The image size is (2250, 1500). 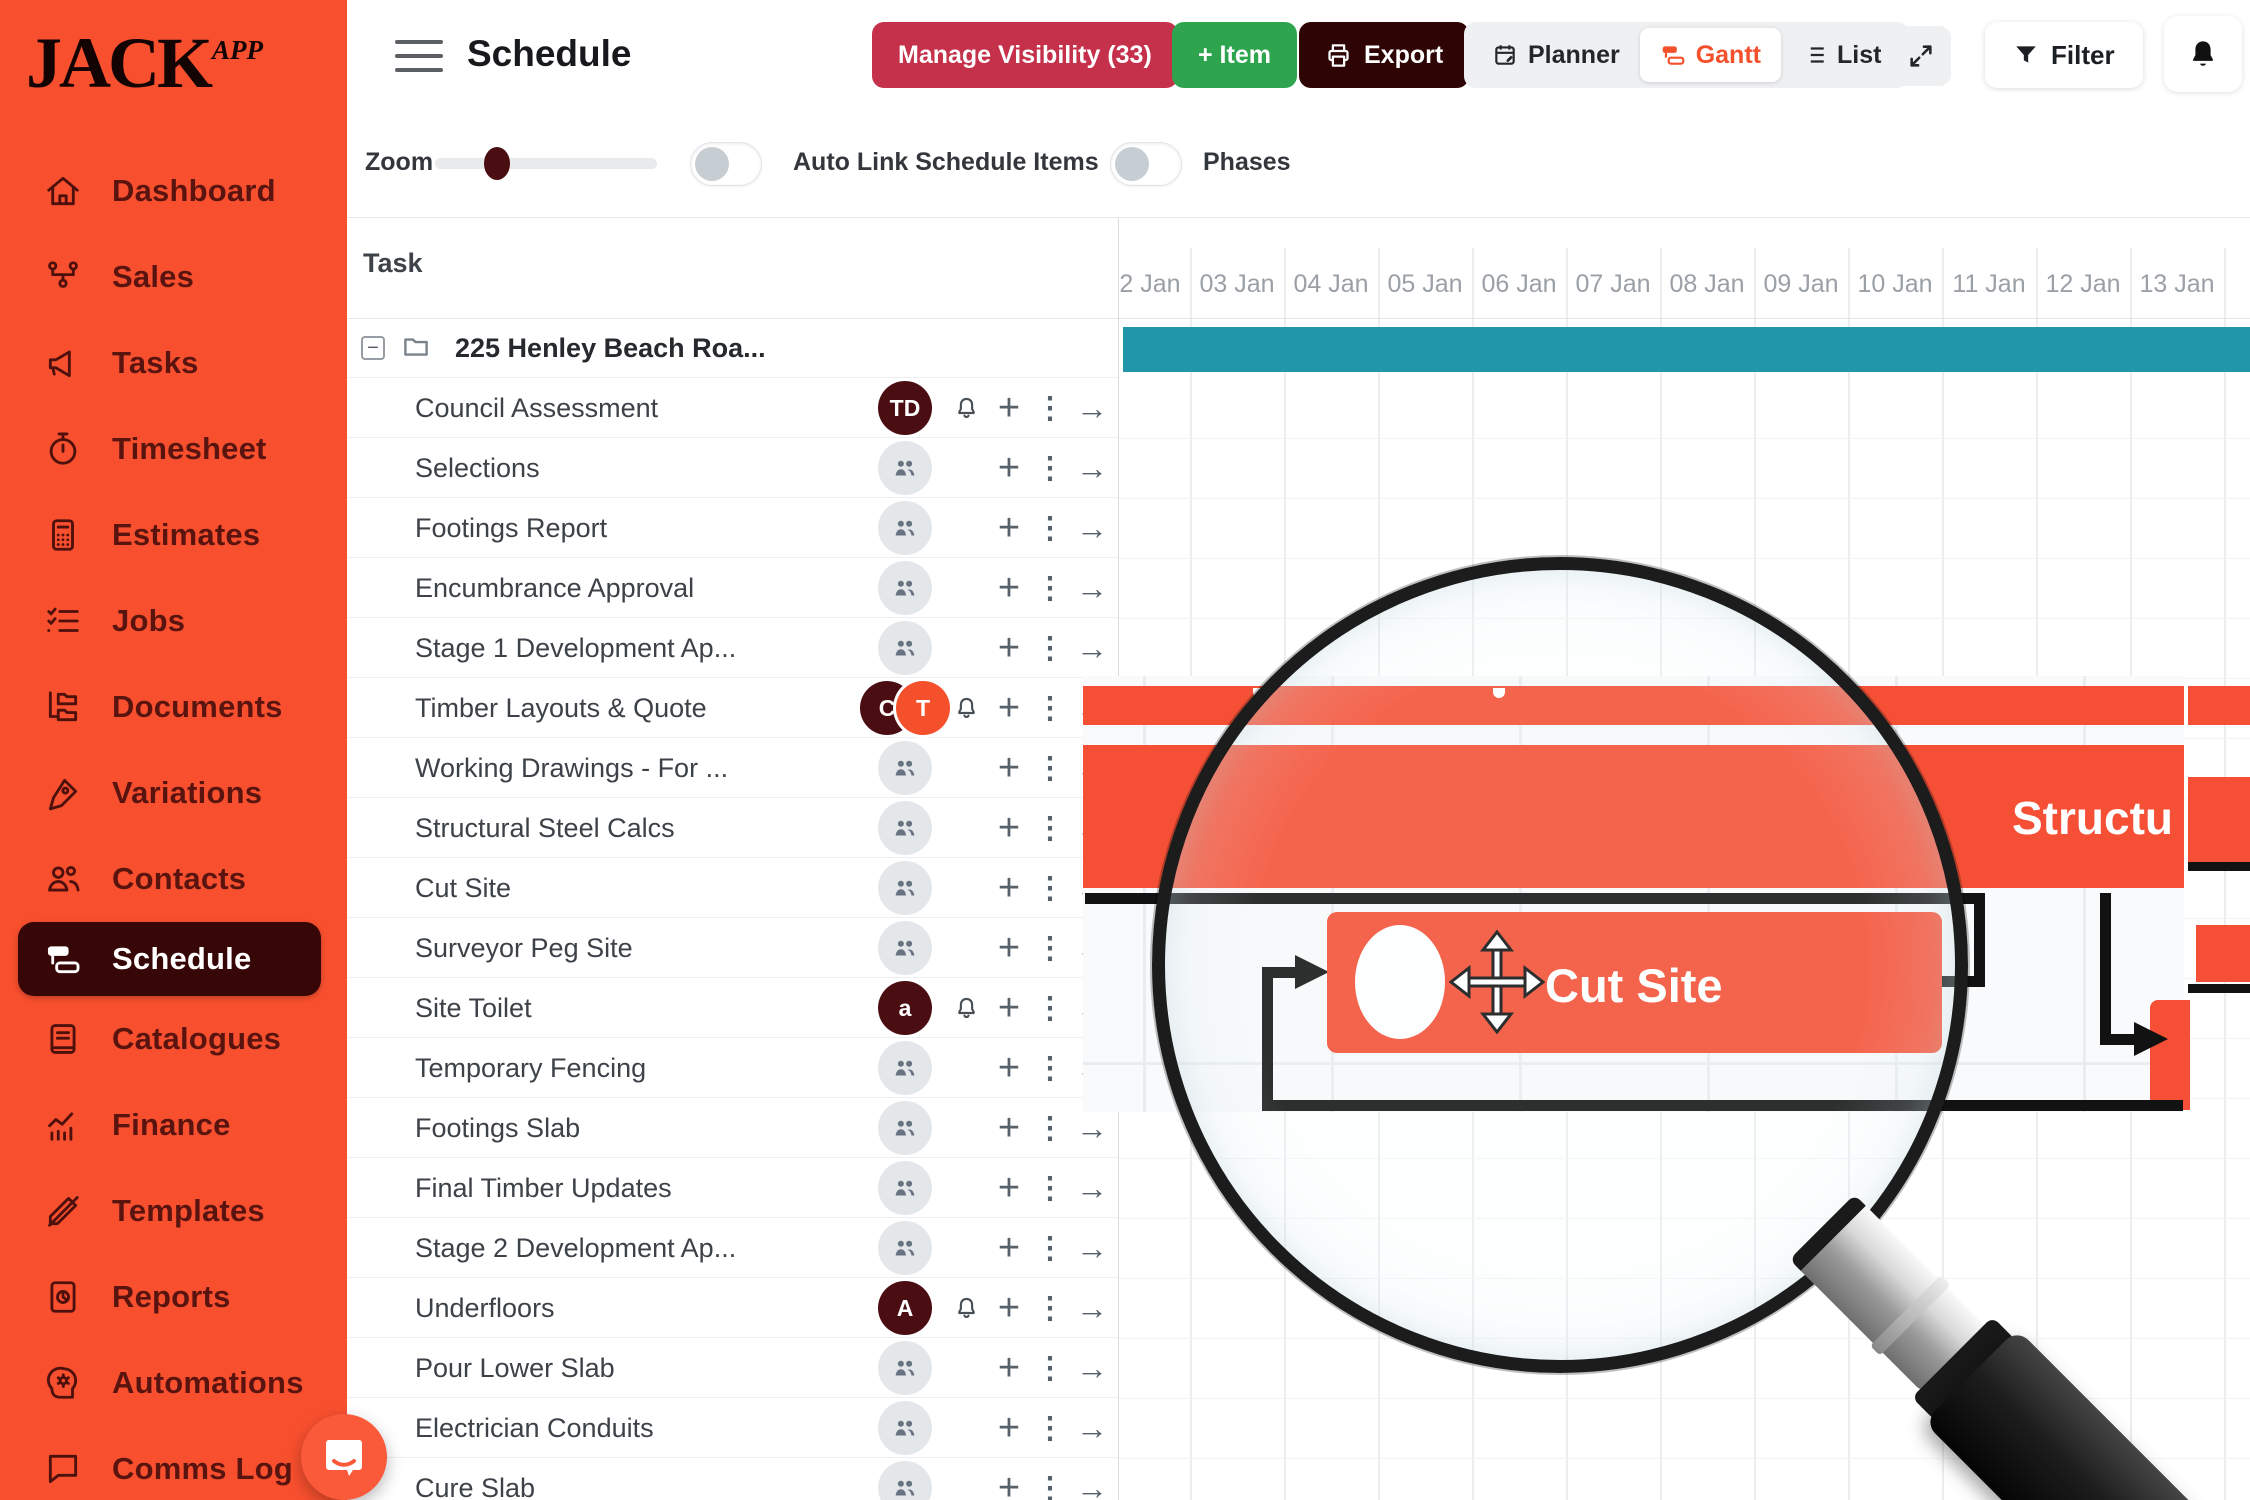 I want to click on sidebar-item-templates: Templates, so click(x=173, y=1211).